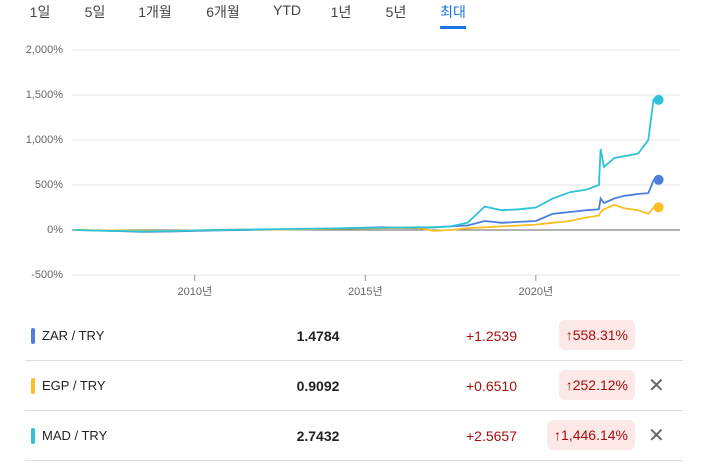 The image size is (703, 462). What do you see at coordinates (45, 140) in the screenshot?
I see `y-tick-label: 1,000%` at bounding box center [45, 140].